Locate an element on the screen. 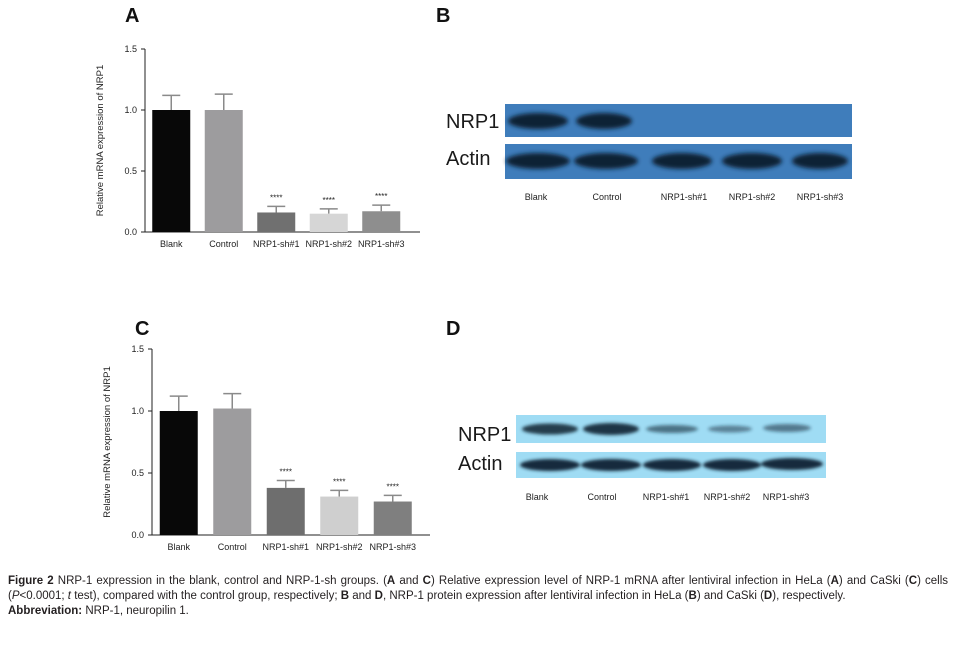 The height and width of the screenshot is (653, 957). blot-b-lane-control: Control is located at coordinates (606, 197).